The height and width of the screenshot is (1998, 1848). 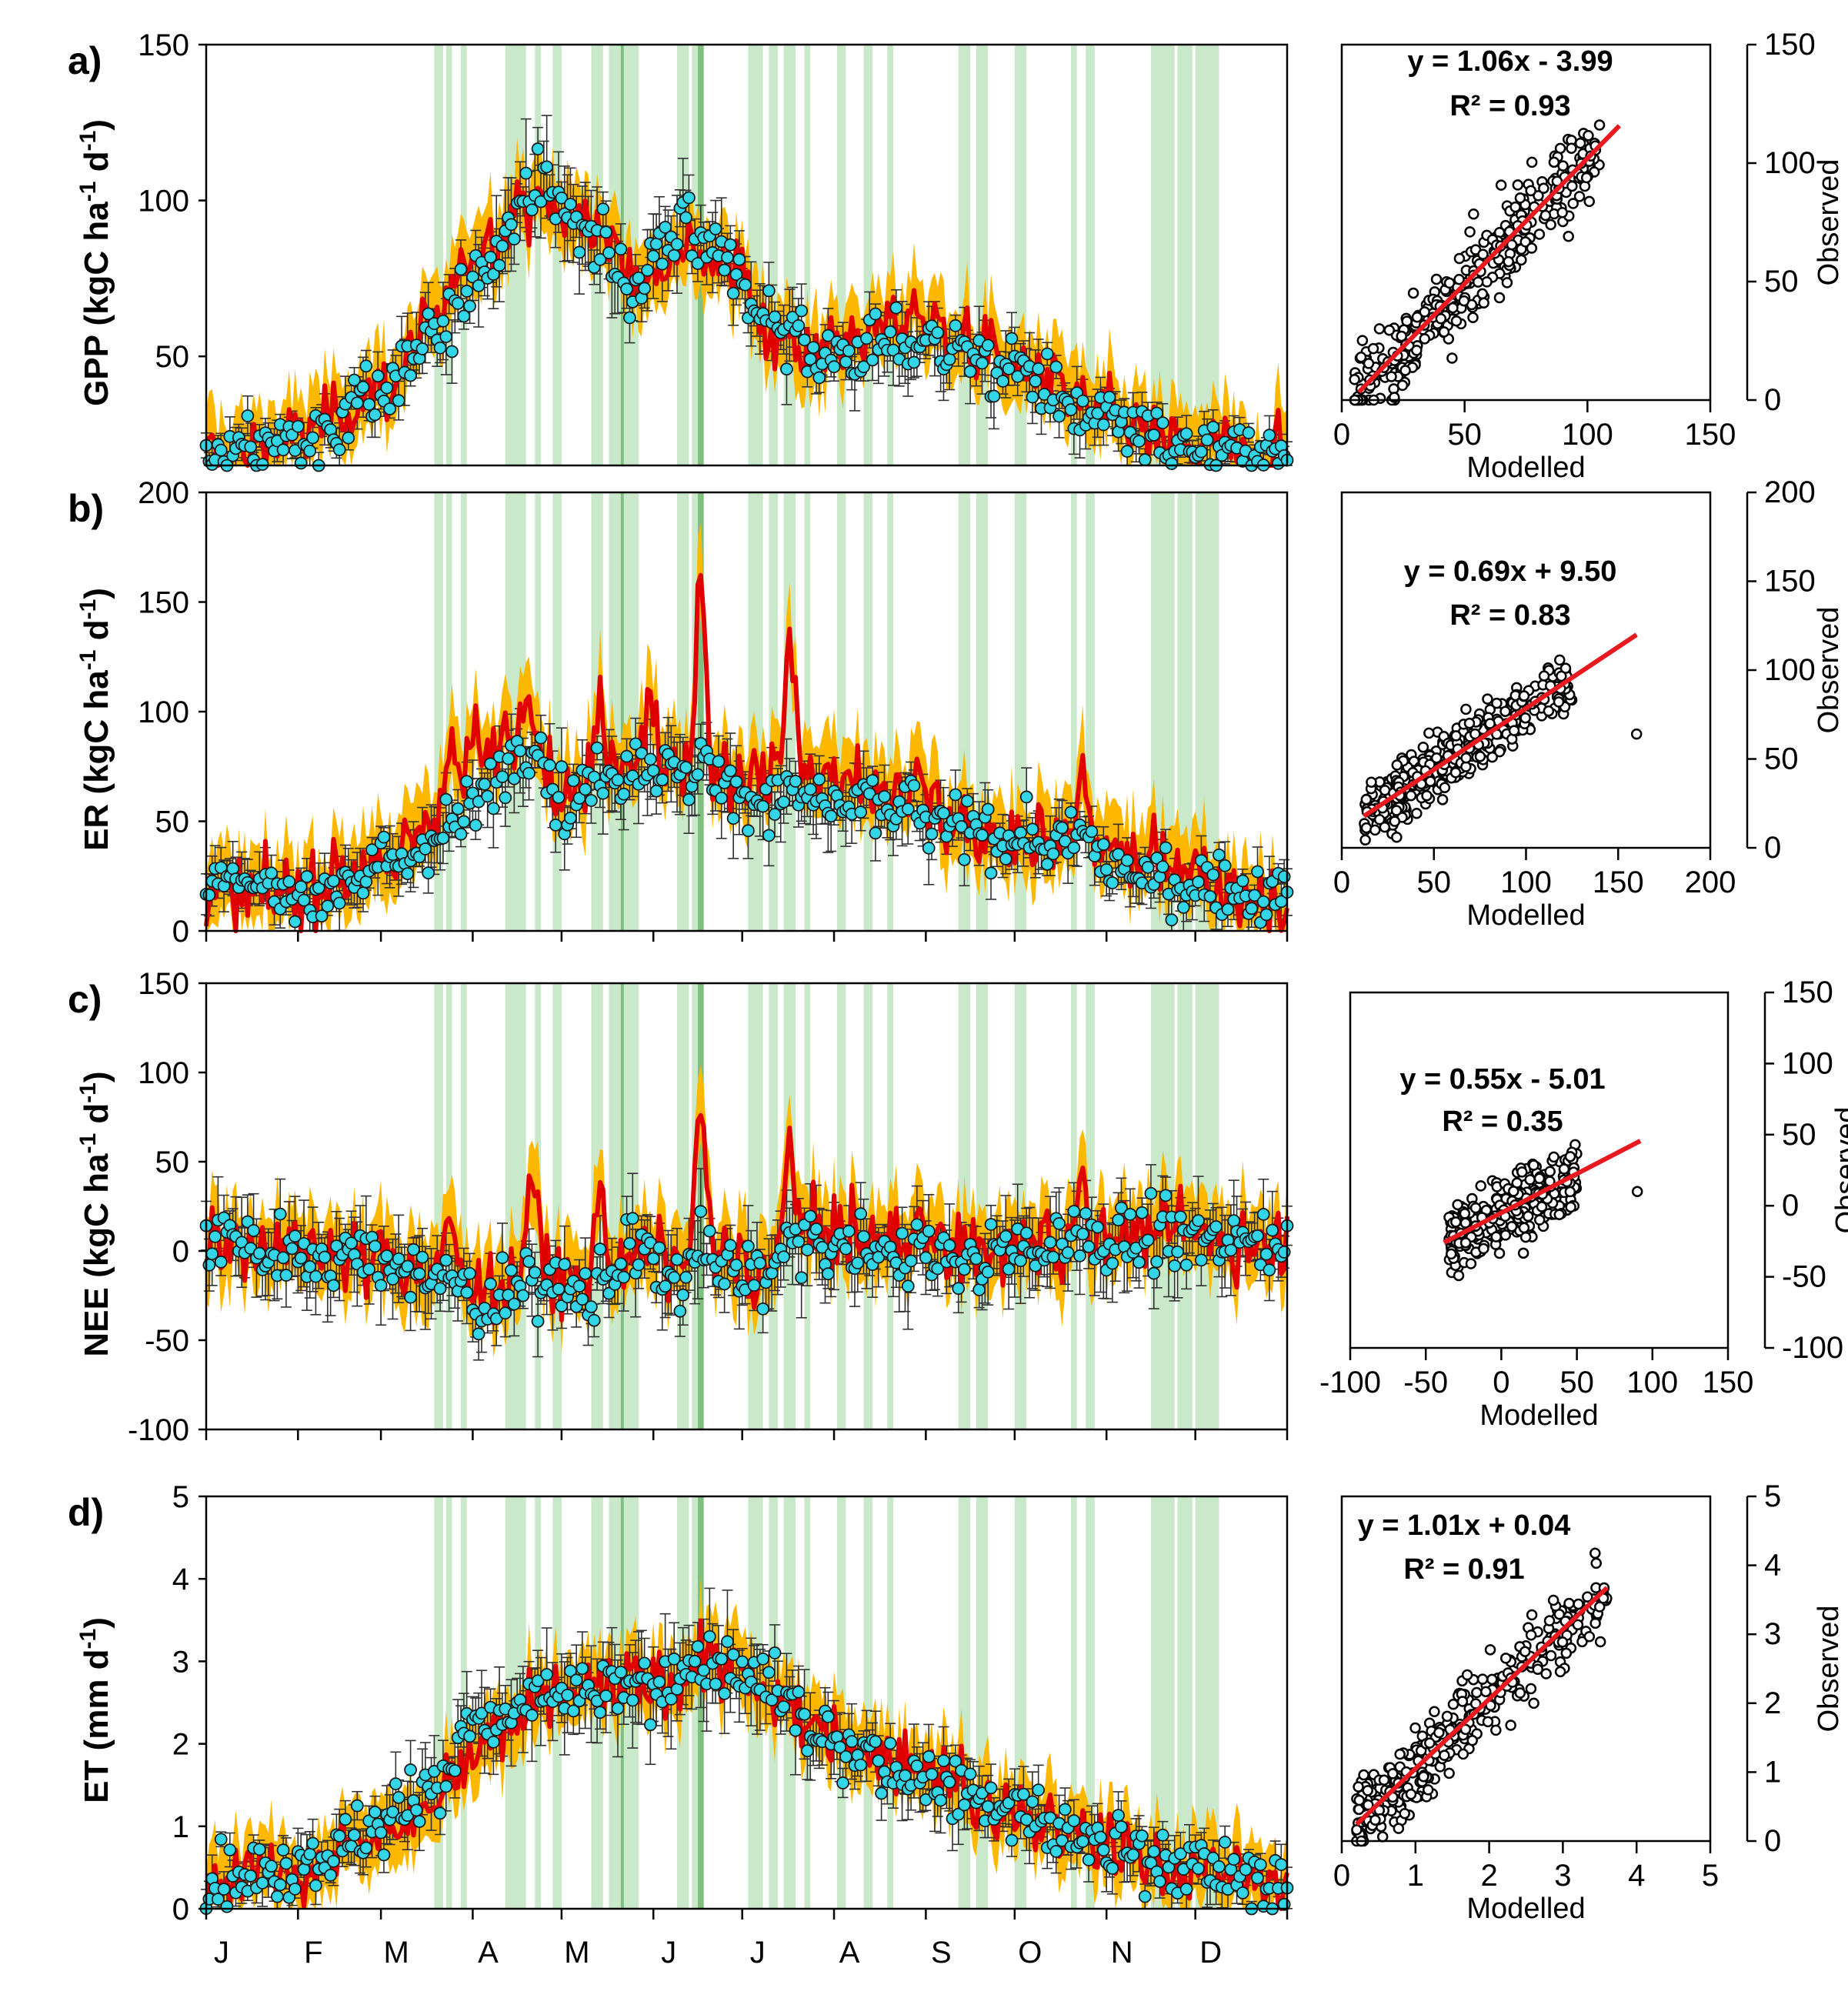 I want to click on scatter-x-title: Modelled, so click(x=1525, y=915).